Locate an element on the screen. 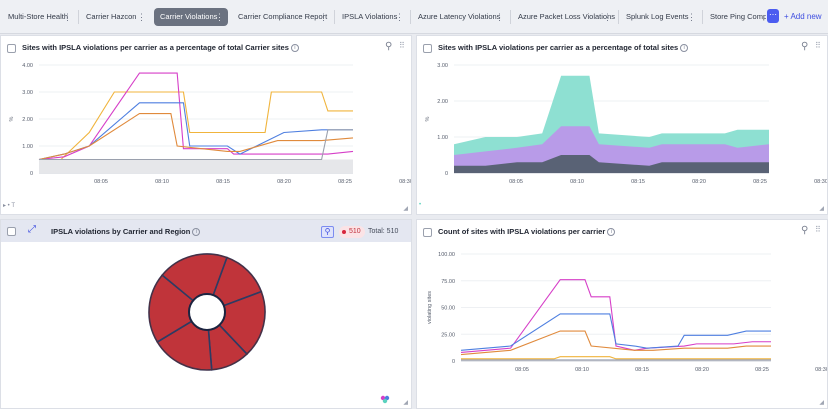 Image resolution: width=828 pixels, height=409 pixels. total-count: Total: 510 is located at coordinates (383, 231).